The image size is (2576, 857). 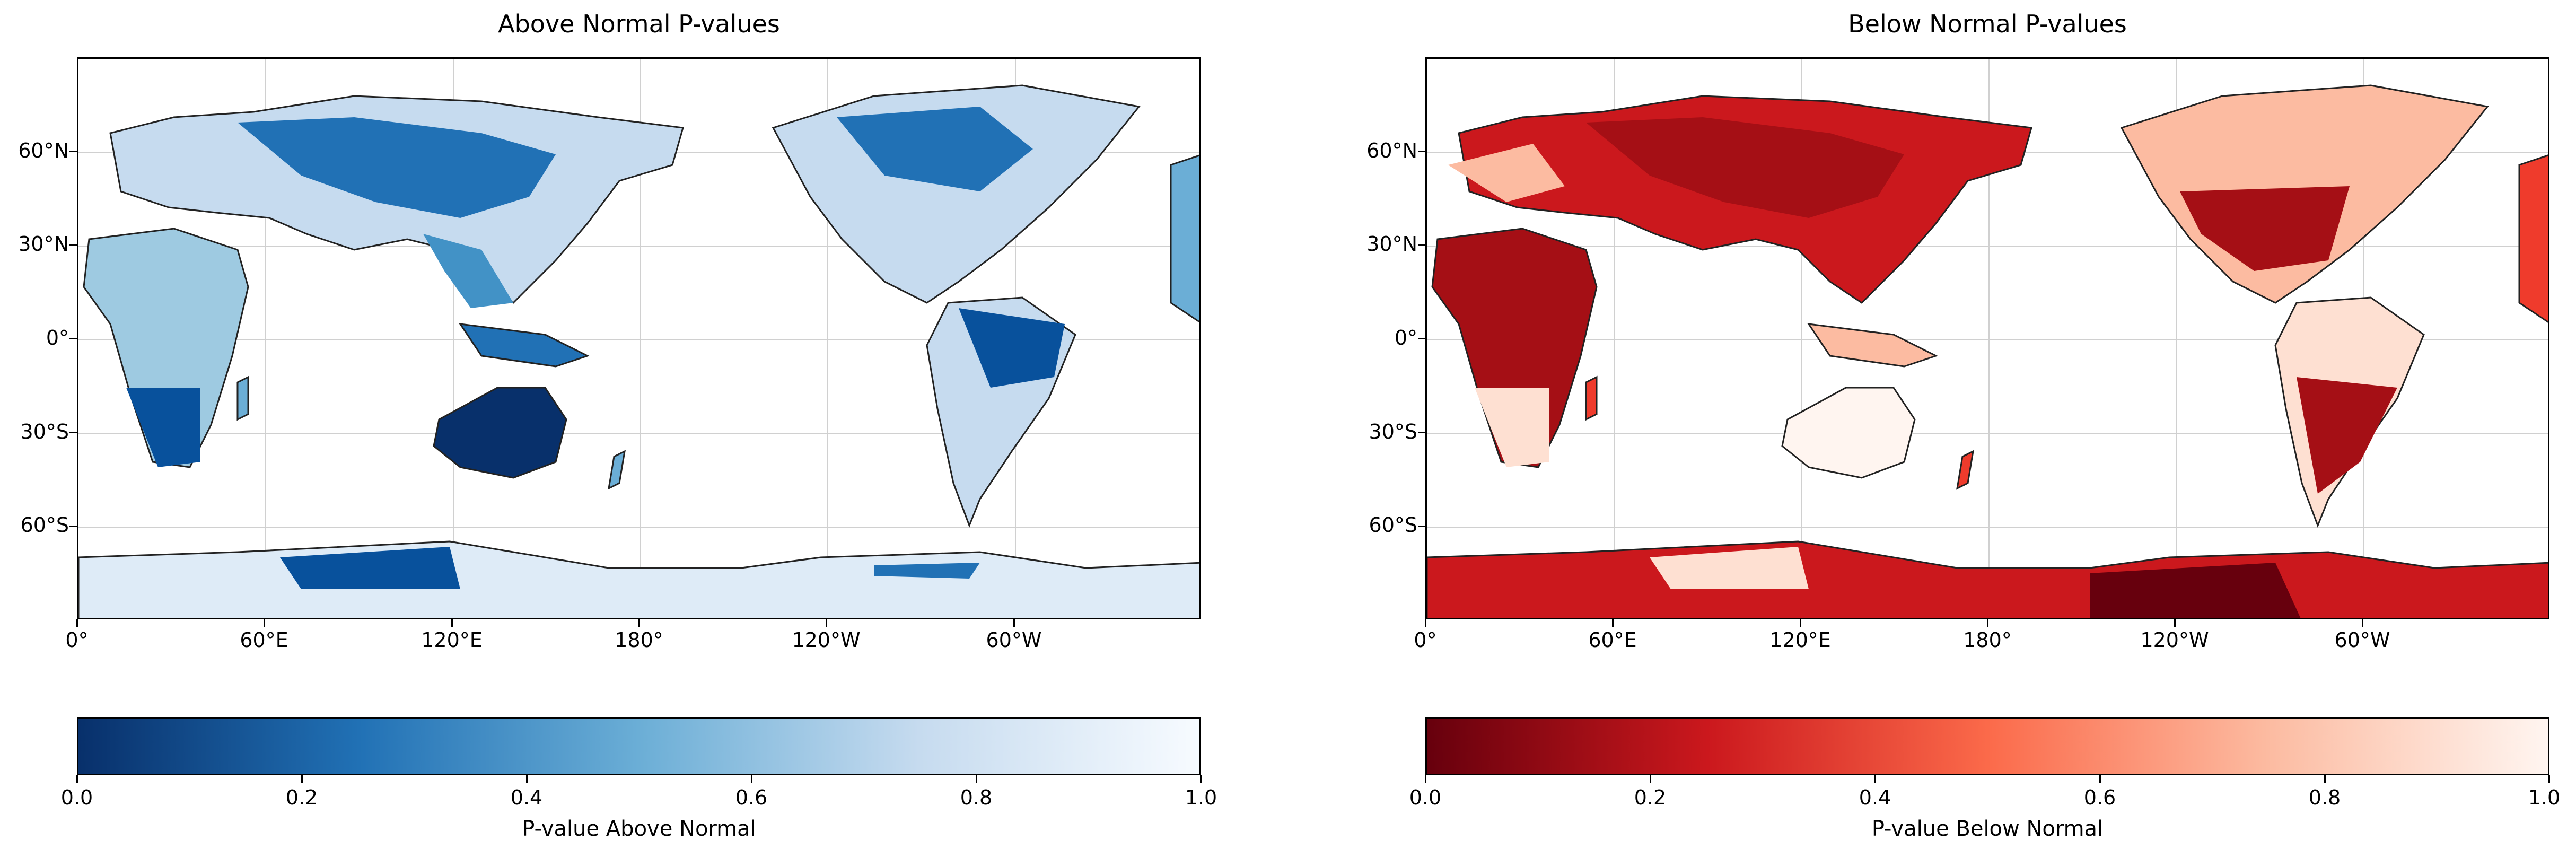 I want to click on right-cbar-tick-label: 0.2, so click(x=1650, y=797).